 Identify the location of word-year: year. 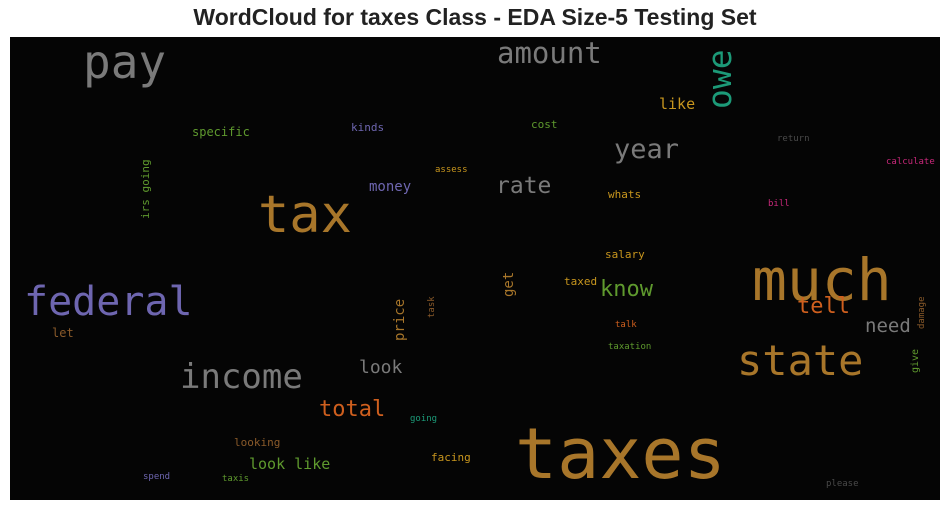
(647, 149).